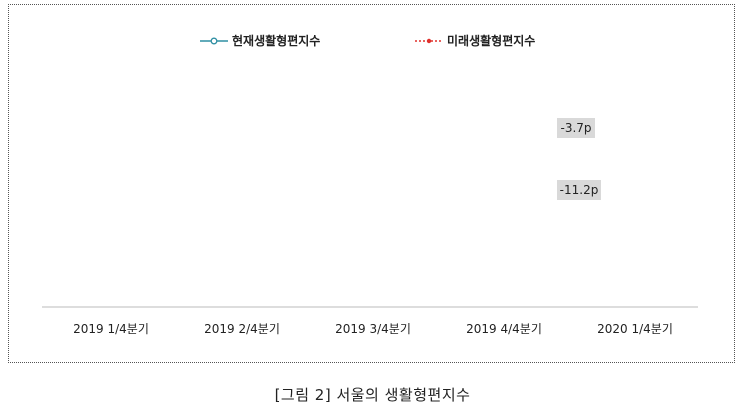 The width and height of the screenshot is (745, 417). I want to click on legend-current-label: 현재생활형편지수, so click(276, 40).